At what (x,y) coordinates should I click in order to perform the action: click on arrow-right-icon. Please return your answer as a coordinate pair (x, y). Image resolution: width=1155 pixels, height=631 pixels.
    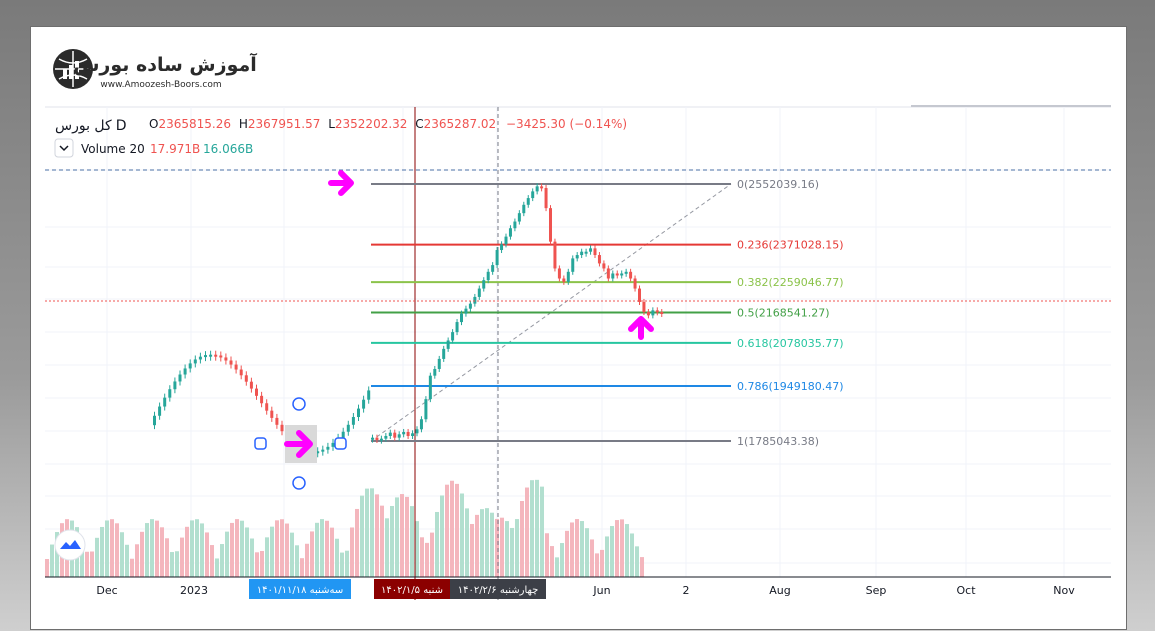
    Looking at the image, I should click on (298, 444).